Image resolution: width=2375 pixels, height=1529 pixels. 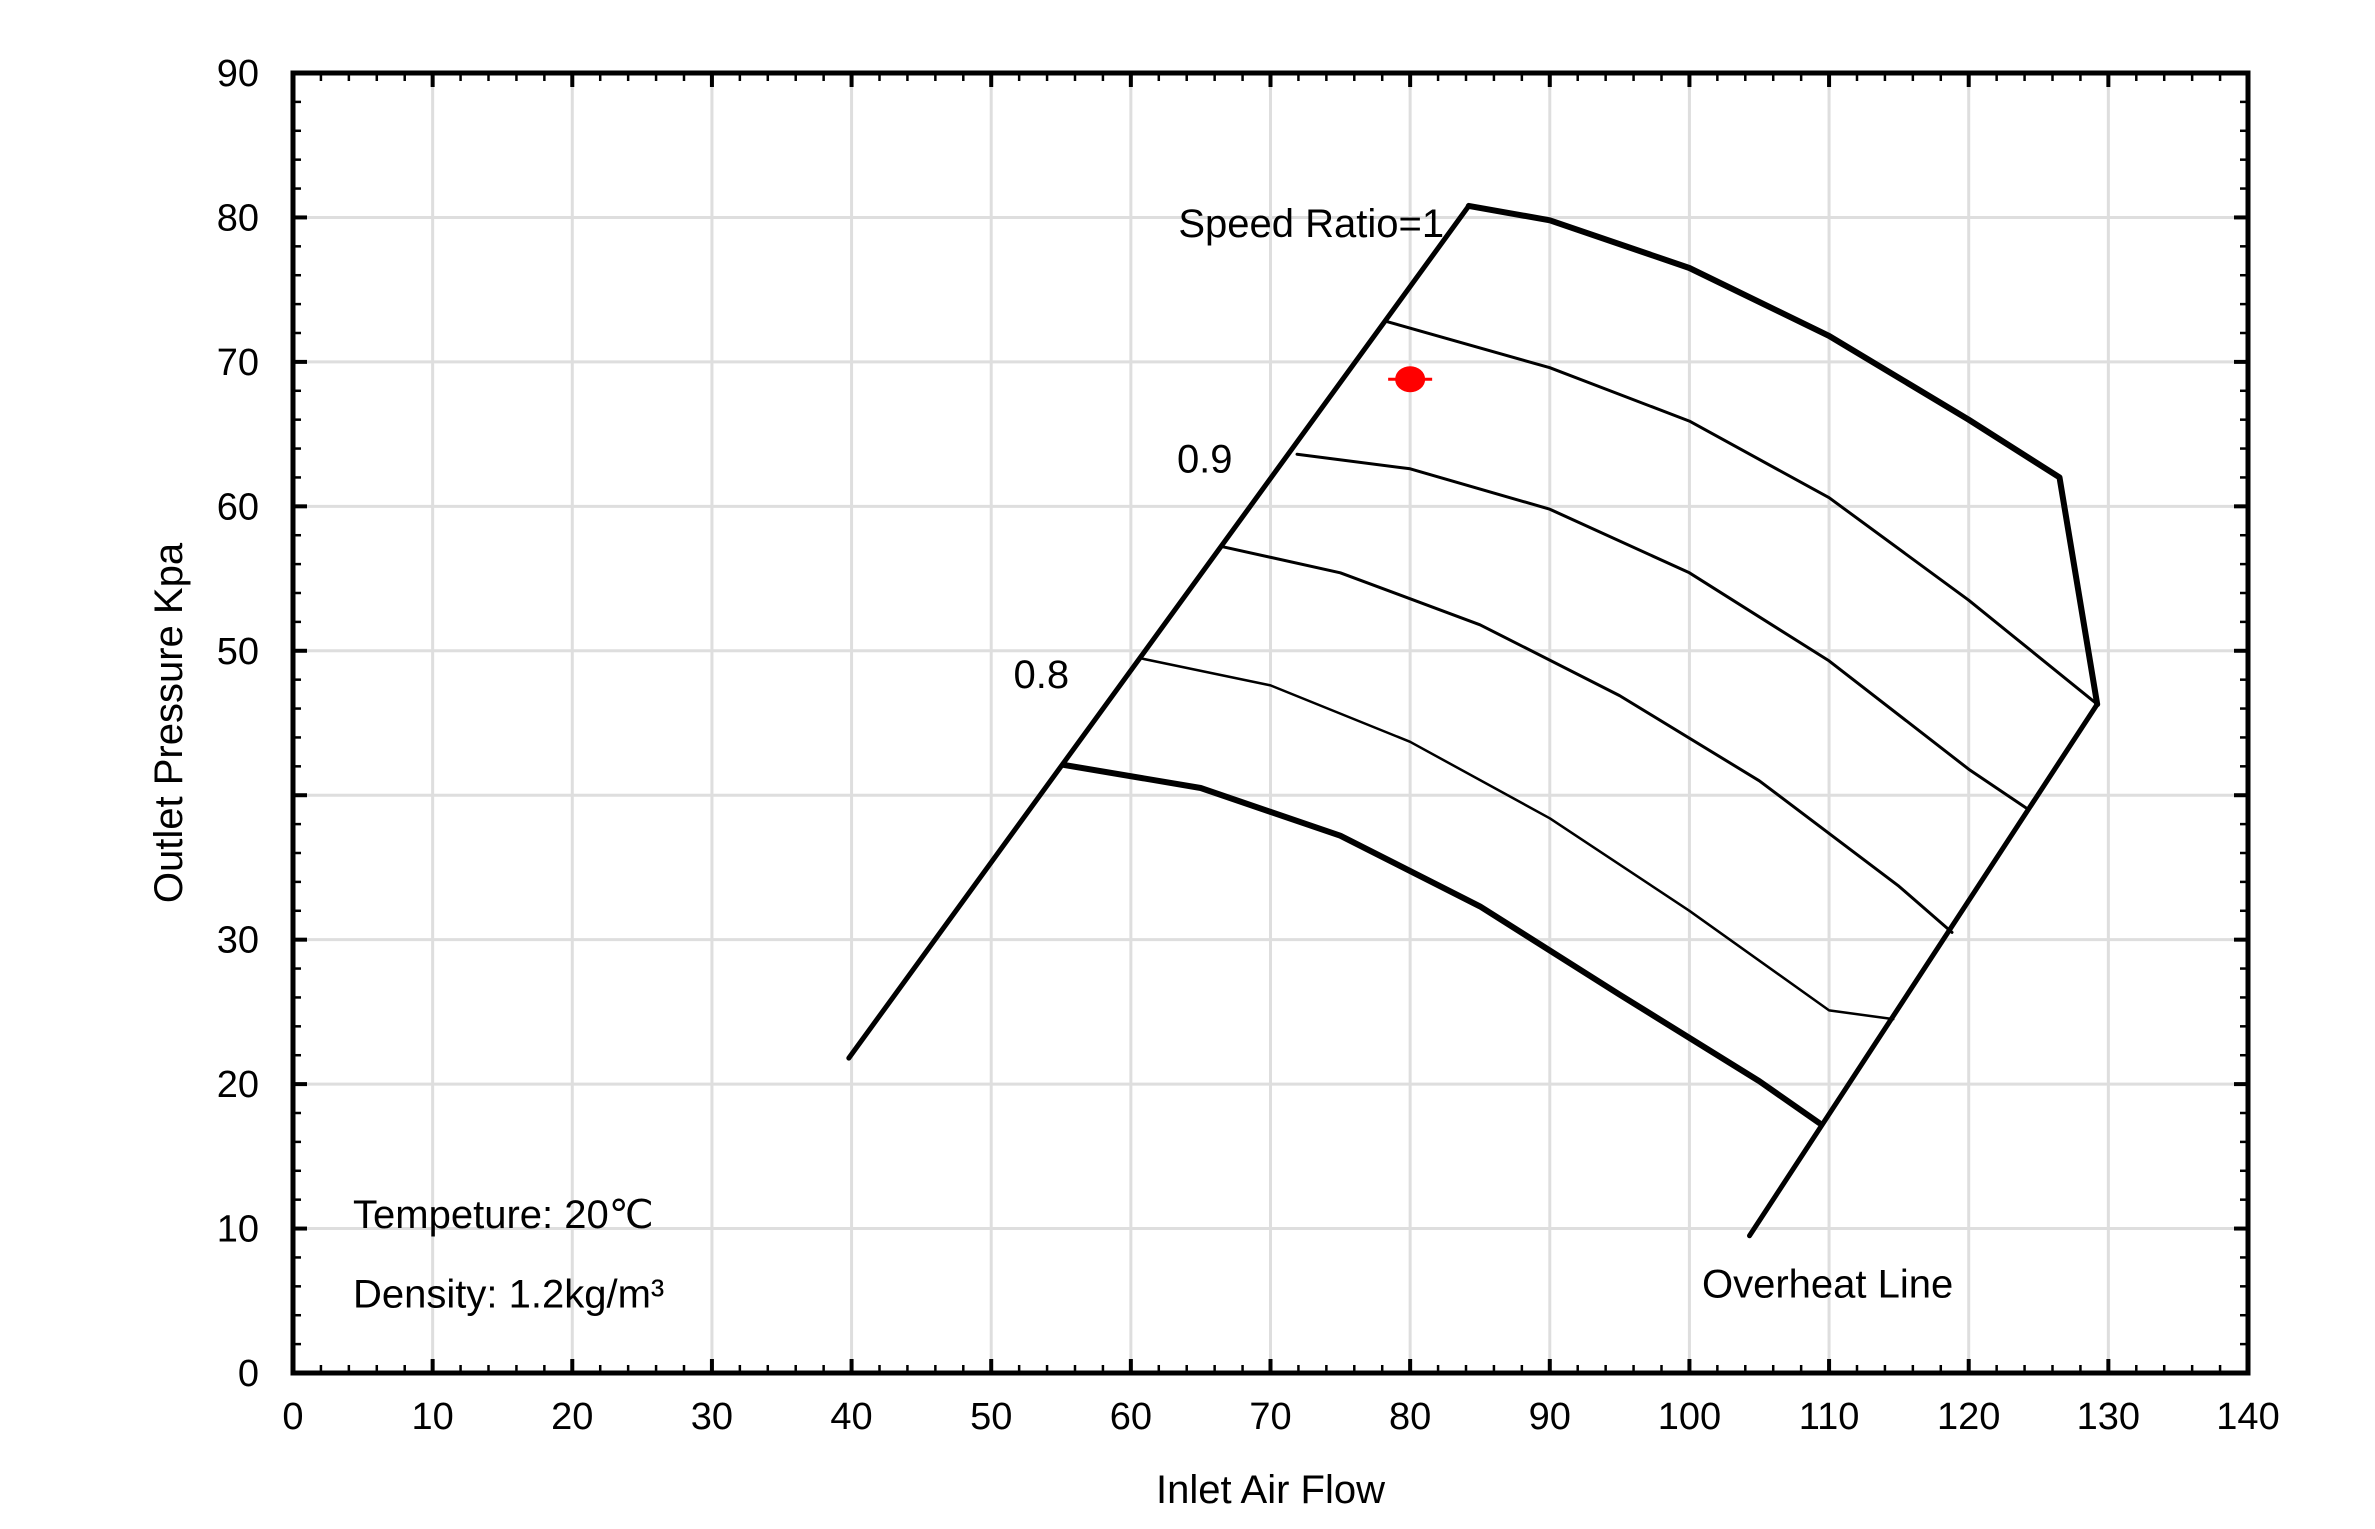 I want to click on speed-0.8-label: 0.8, so click(x=1042, y=675).